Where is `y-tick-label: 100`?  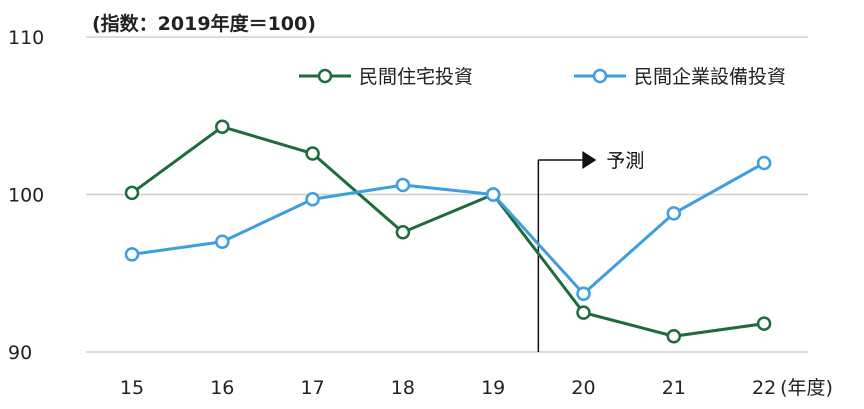 y-tick-label: 100 is located at coordinates (26, 196).